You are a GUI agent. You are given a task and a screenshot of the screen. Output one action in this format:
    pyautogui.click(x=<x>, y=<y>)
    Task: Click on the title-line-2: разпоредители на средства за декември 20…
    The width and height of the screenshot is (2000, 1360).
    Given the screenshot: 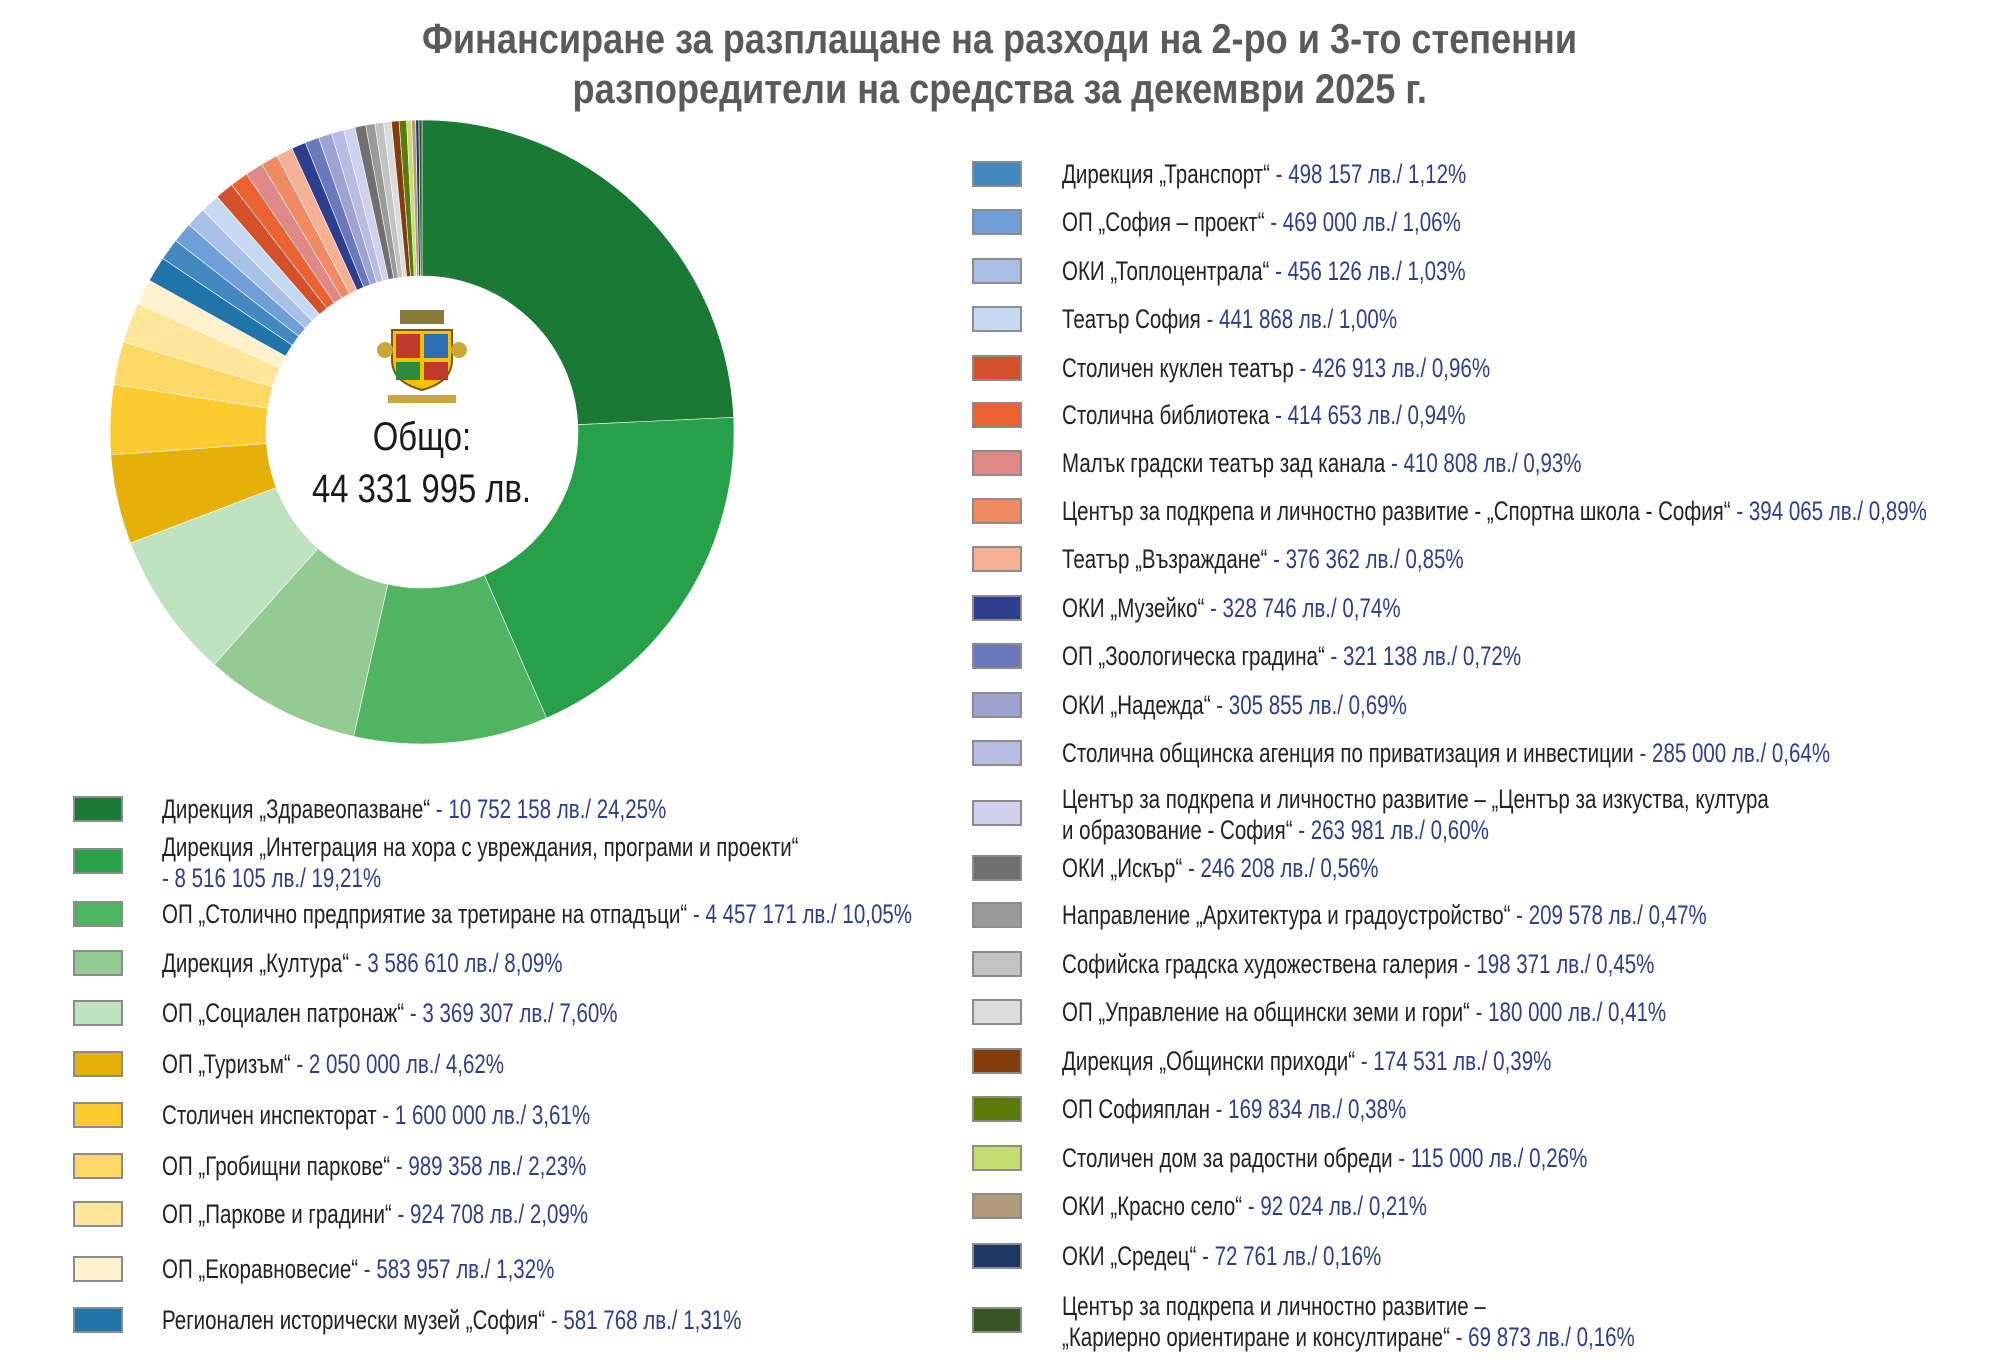 What is the action you would take?
    pyautogui.click(x=1000, y=88)
    